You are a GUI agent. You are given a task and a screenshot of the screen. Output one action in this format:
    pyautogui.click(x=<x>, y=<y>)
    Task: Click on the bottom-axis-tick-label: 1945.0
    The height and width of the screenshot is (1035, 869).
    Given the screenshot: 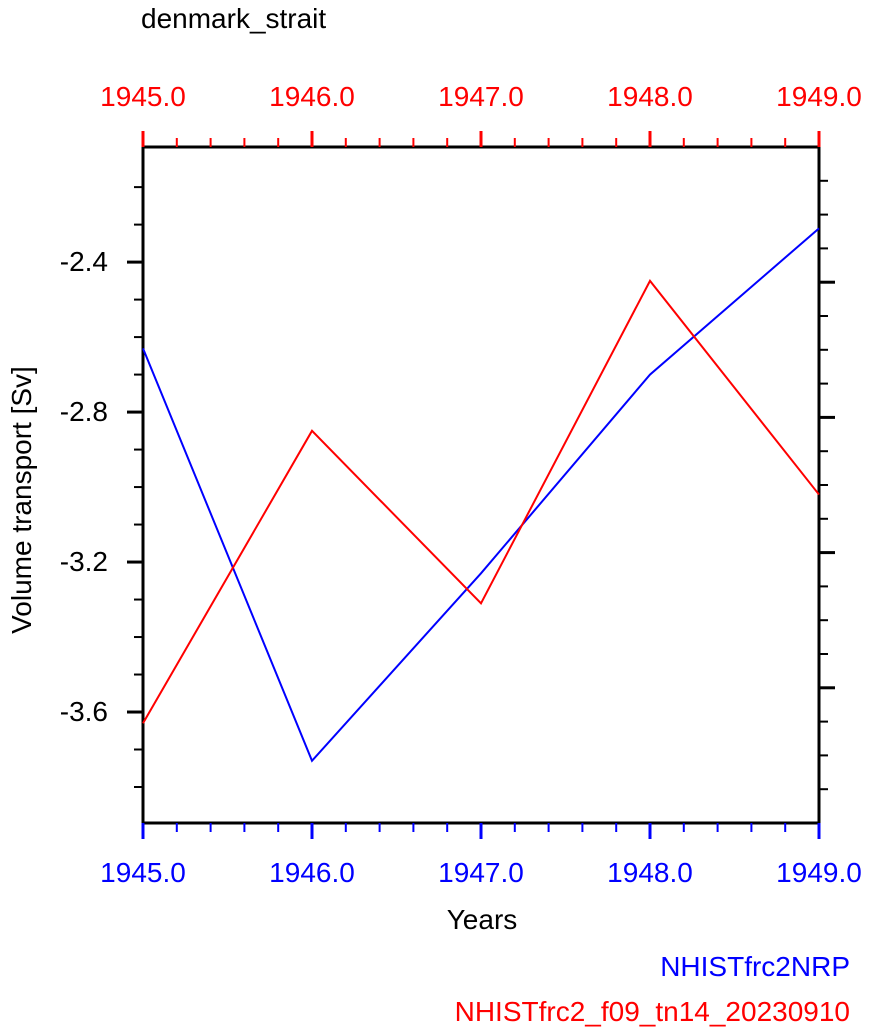 What is the action you would take?
    pyautogui.click(x=143, y=872)
    